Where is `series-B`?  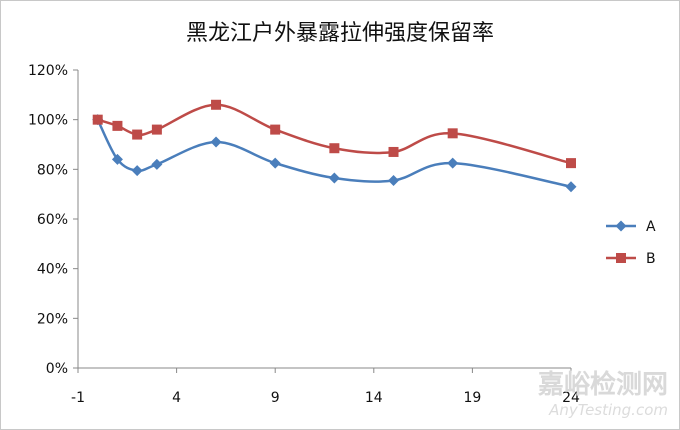
series-B is located at coordinates (334, 134).